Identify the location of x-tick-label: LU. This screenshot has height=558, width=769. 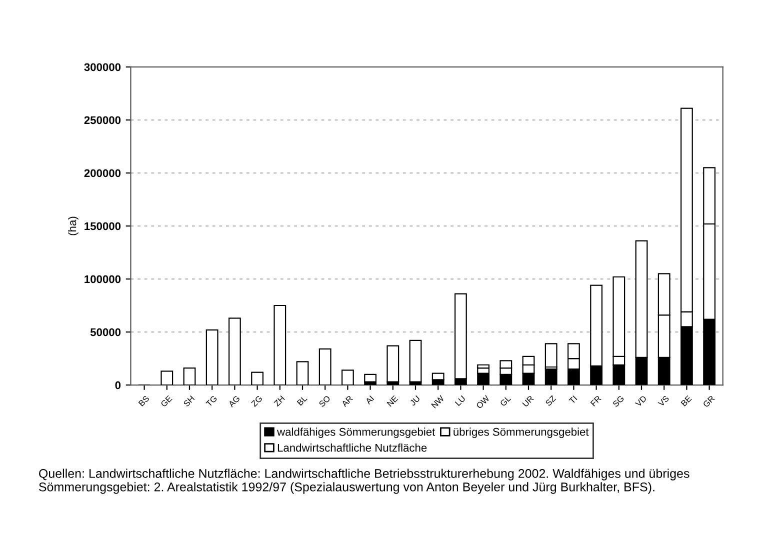
(460, 400).